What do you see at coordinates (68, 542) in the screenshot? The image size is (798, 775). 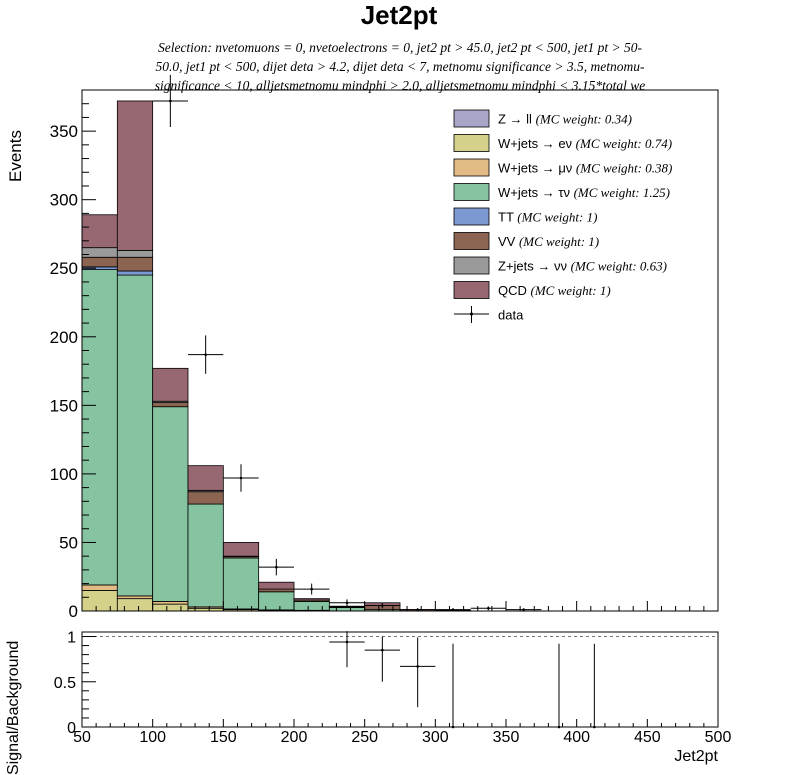 I see `main-y-tick-label: 50` at bounding box center [68, 542].